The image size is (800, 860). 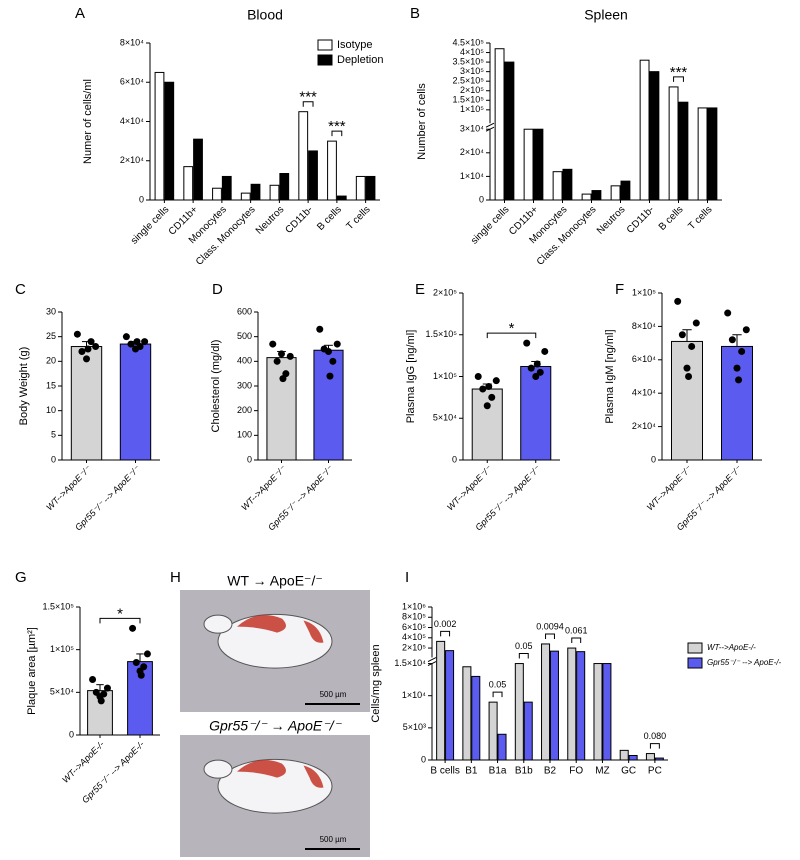 What do you see at coordinates (244, 336) in the screenshot?
I see `y-tick-label: 500` at bounding box center [244, 336].